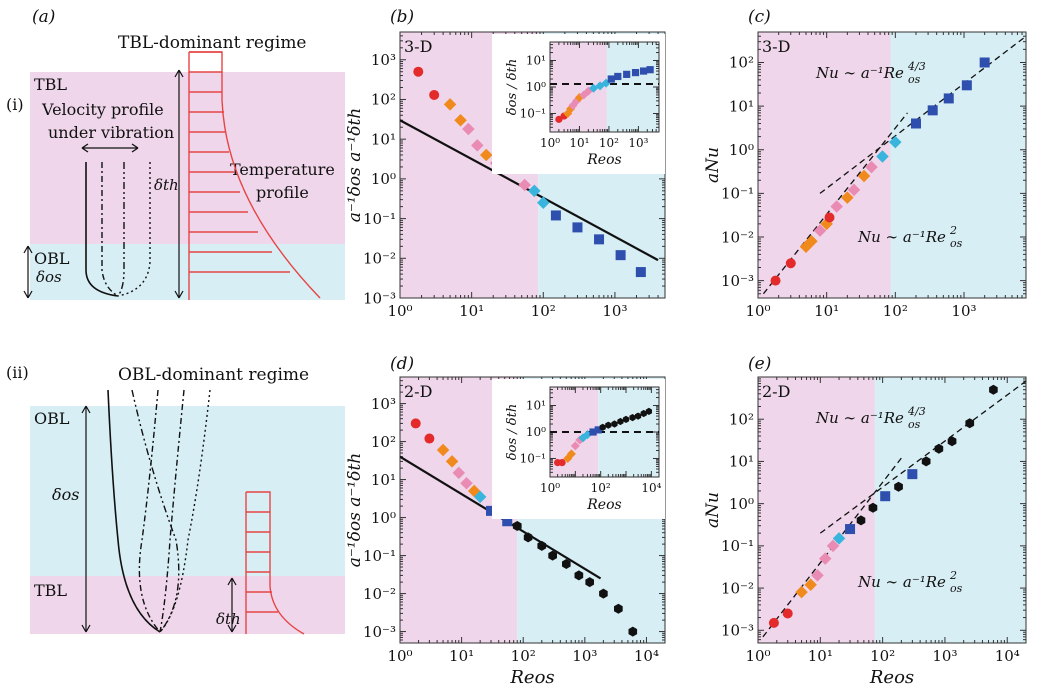  What do you see at coordinates (383, 179) in the screenshot?
I see `y-tick-label: 10⁰` at bounding box center [383, 179].